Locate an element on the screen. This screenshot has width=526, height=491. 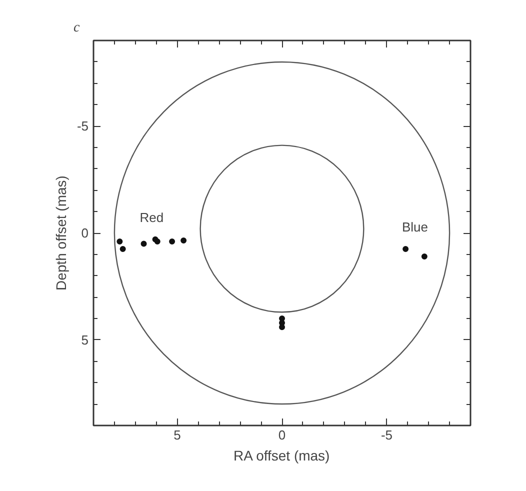
x-tick-label: 5 is located at coordinates (177, 435).